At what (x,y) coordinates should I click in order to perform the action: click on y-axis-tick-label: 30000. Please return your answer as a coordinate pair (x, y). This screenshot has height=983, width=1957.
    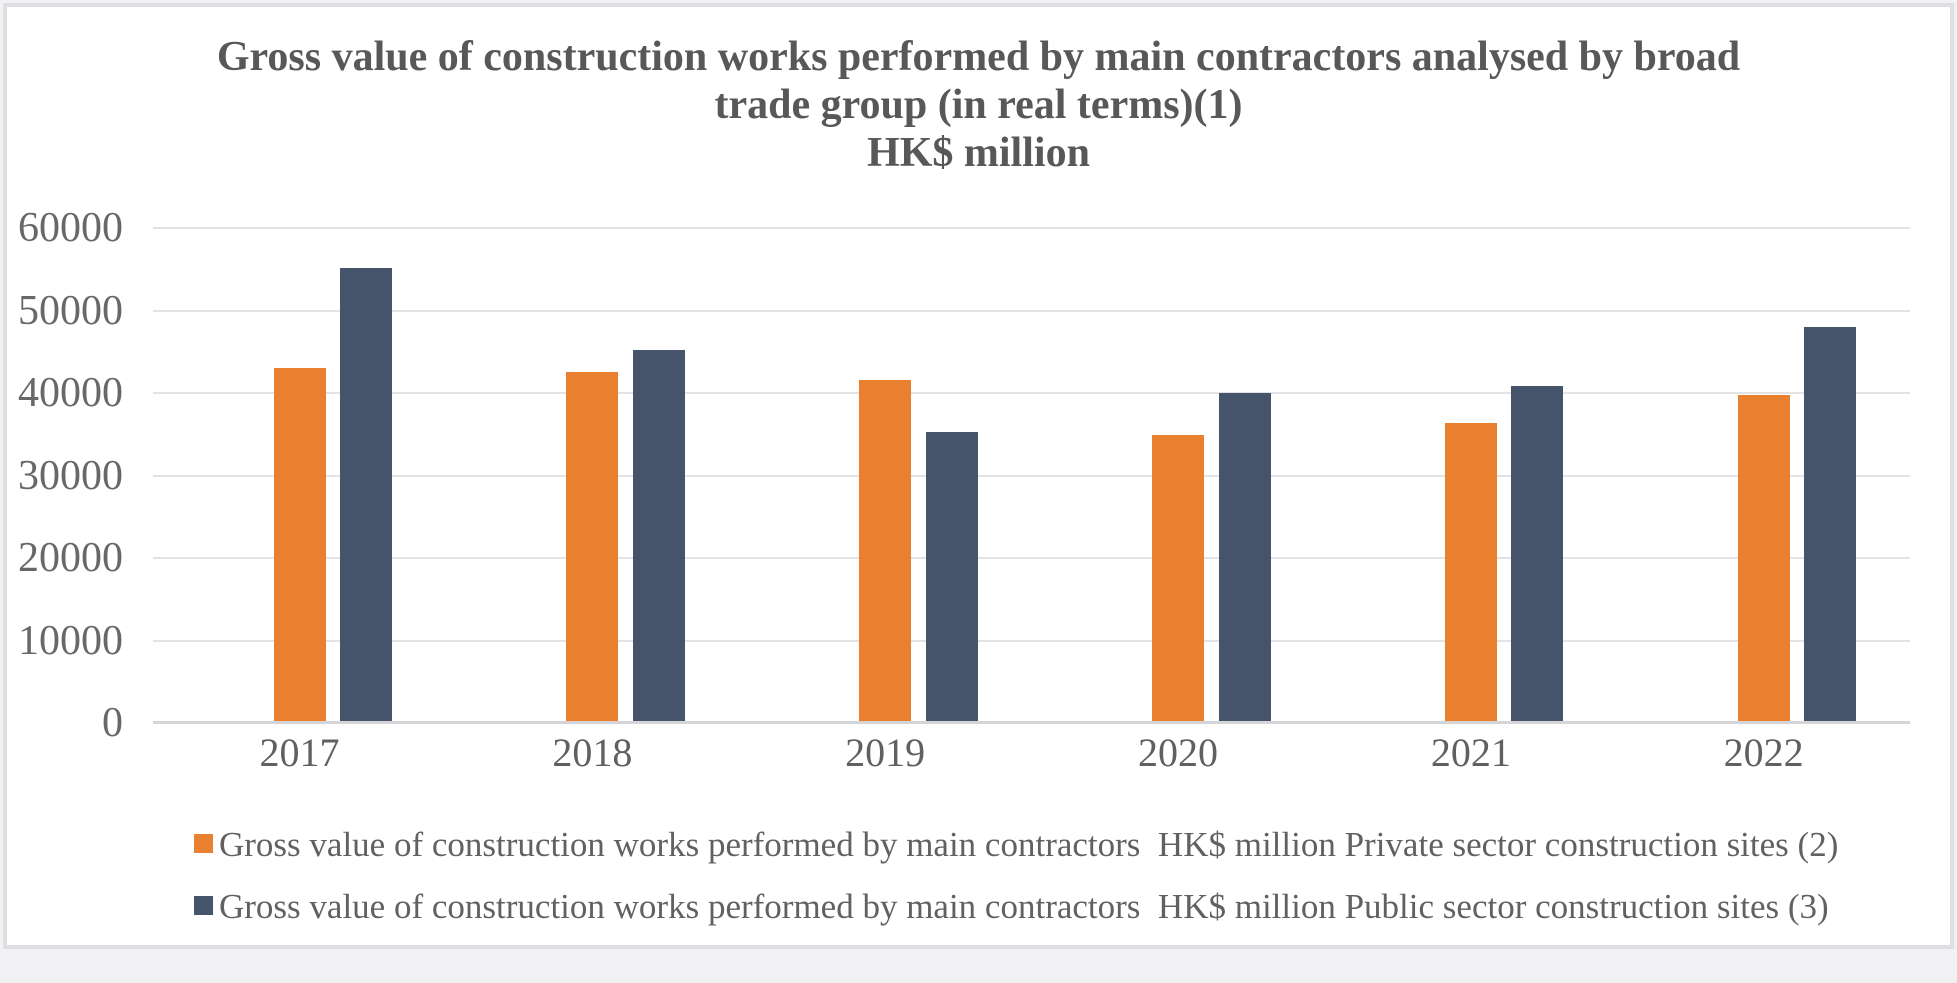
    Looking at the image, I should click on (70, 475).